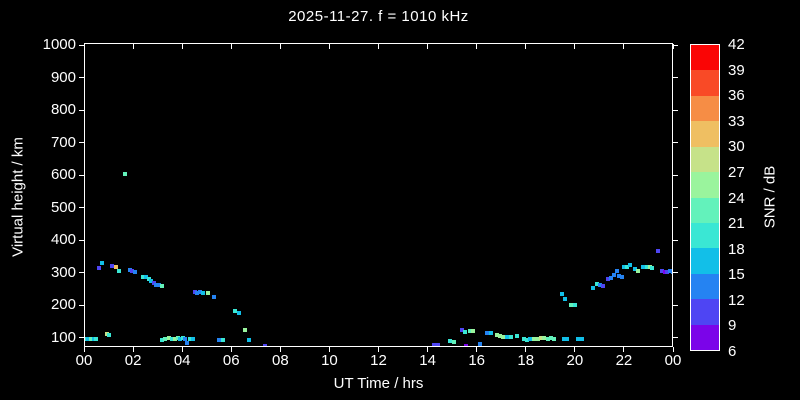 This screenshot has height=400, width=800. What do you see at coordinates (378, 383) in the screenshot?
I see `x-axis-label: UT Time / hrs` at bounding box center [378, 383].